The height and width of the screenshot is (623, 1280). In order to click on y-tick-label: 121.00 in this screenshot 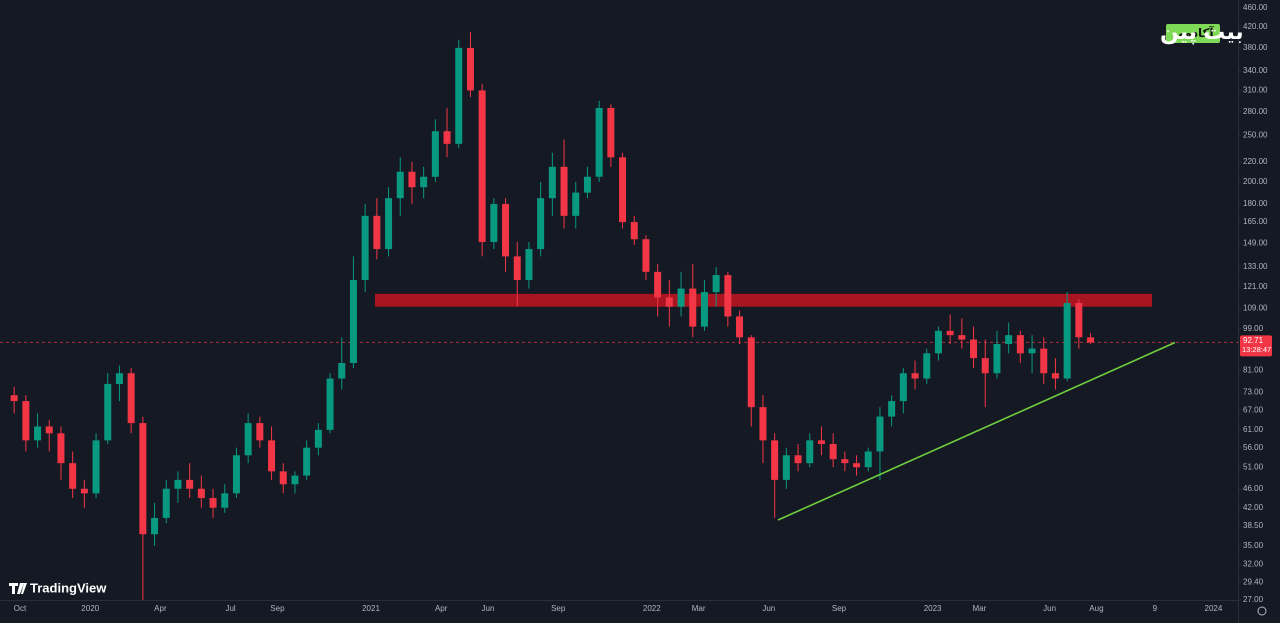, I will do `click(1255, 286)`.